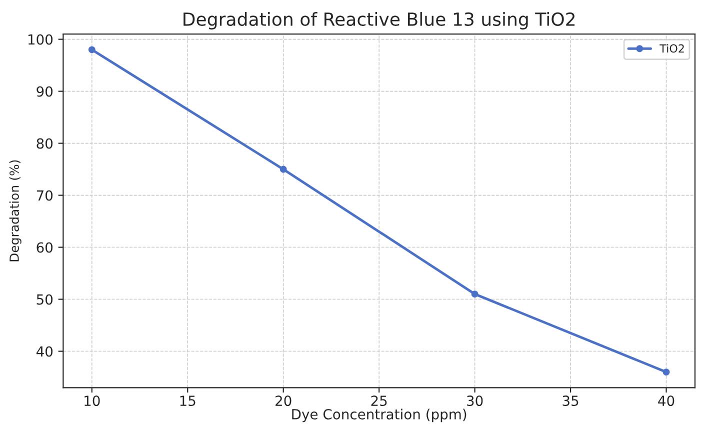 The height and width of the screenshot is (426, 702). Describe the element at coordinates (475, 401) in the screenshot. I see `x-tick-label: 30` at that location.